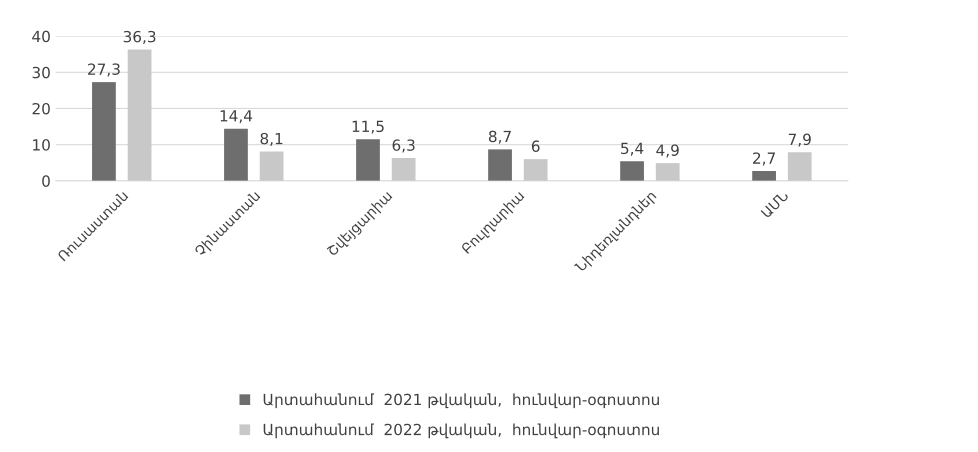 The height and width of the screenshot is (452, 978). Describe the element at coordinates (236, 117) in the screenshot. I see `data-label: 14,4` at that location.